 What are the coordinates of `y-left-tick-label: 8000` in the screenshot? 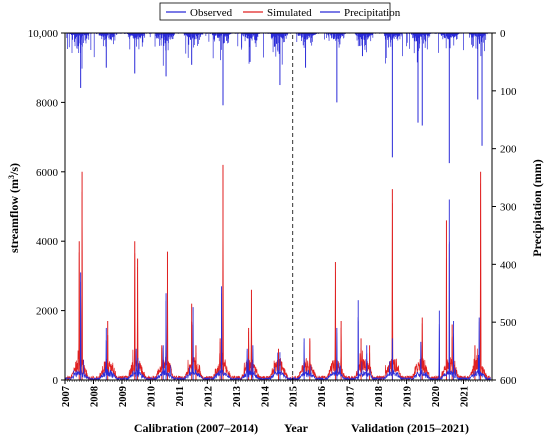 It's located at (47, 103).